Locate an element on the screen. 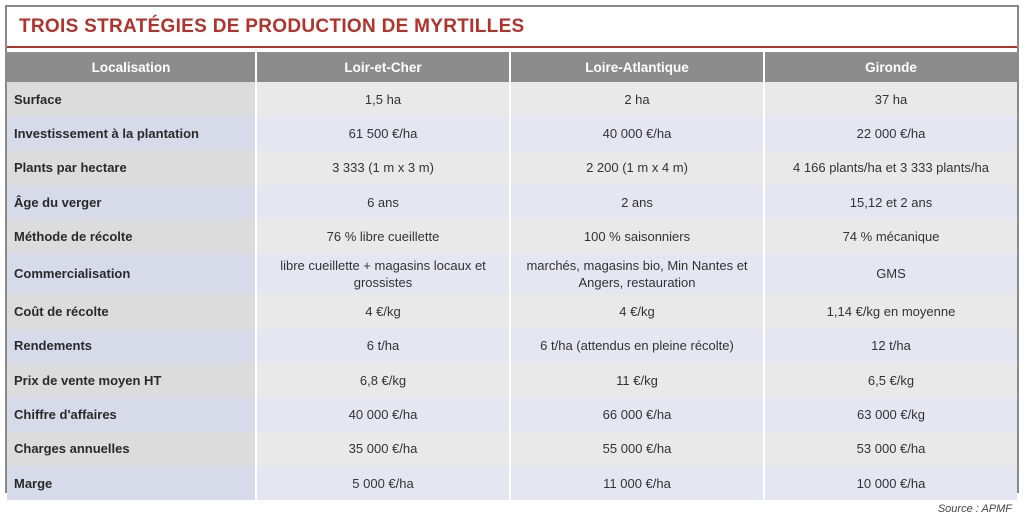  row-label: Méthode de récolte is located at coordinates (132, 236).